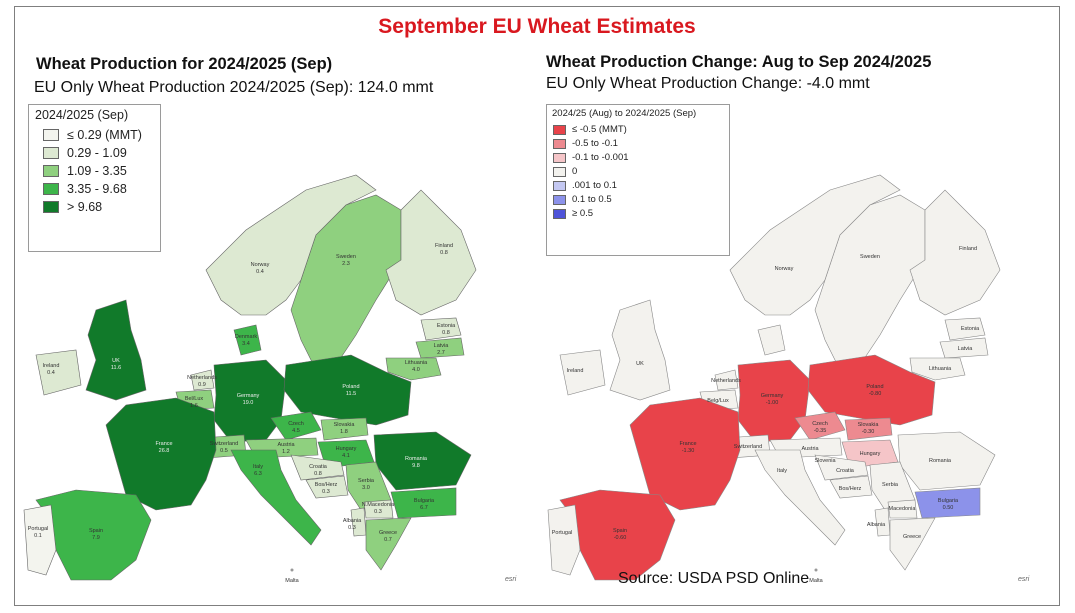 The width and height of the screenshot is (1075, 613). Describe the element at coordinates (296, 431) in the screenshot. I see `map-label: 4.5` at that location.